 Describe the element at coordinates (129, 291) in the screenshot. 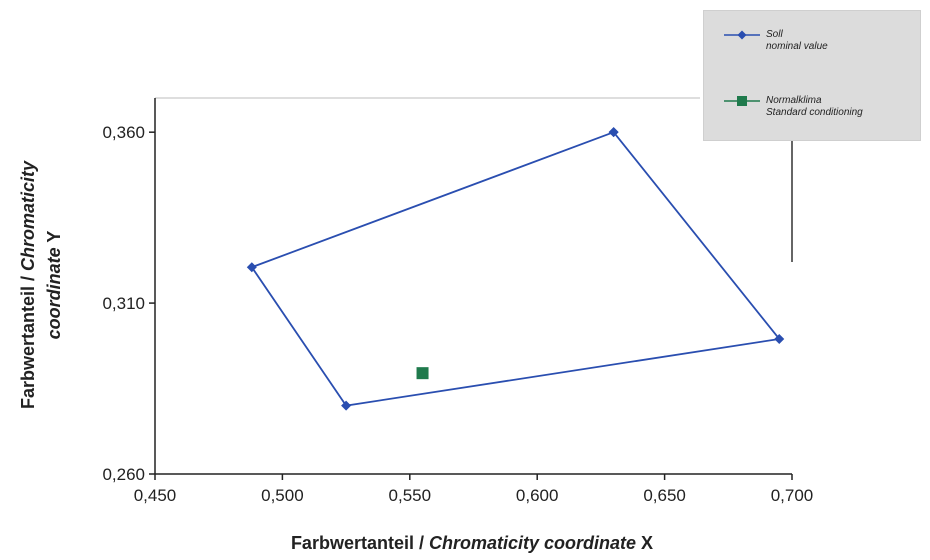

I see `y-axis: 0,260 0,310 0,360` at that location.